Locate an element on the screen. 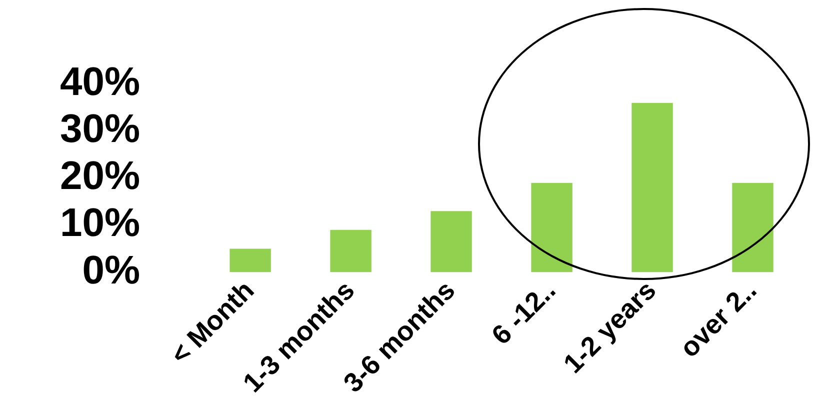  y-tick-label: 30% is located at coordinates (100, 129).